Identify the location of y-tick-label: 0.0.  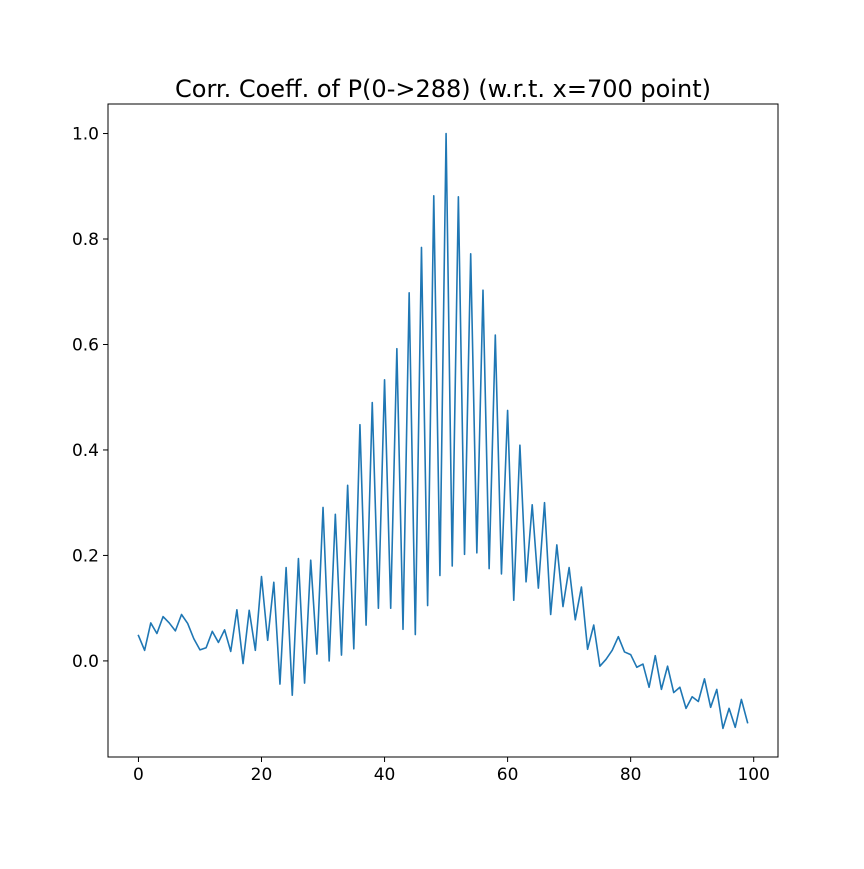
(85, 662).